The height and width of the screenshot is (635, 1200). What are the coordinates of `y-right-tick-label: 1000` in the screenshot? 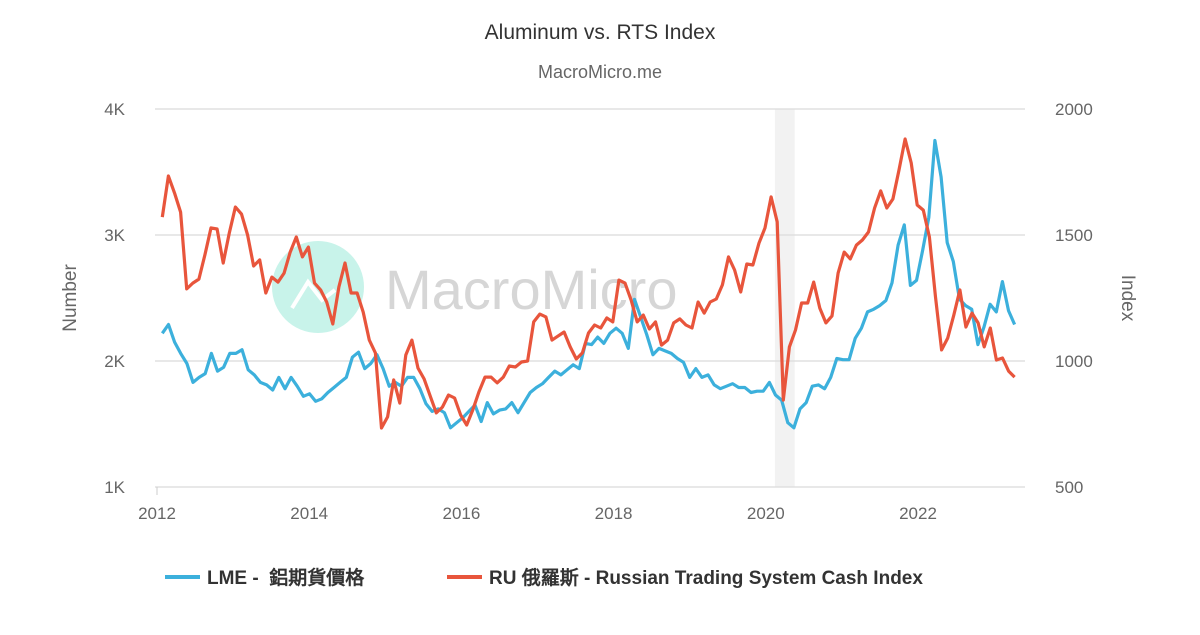 It's located at (1074, 361).